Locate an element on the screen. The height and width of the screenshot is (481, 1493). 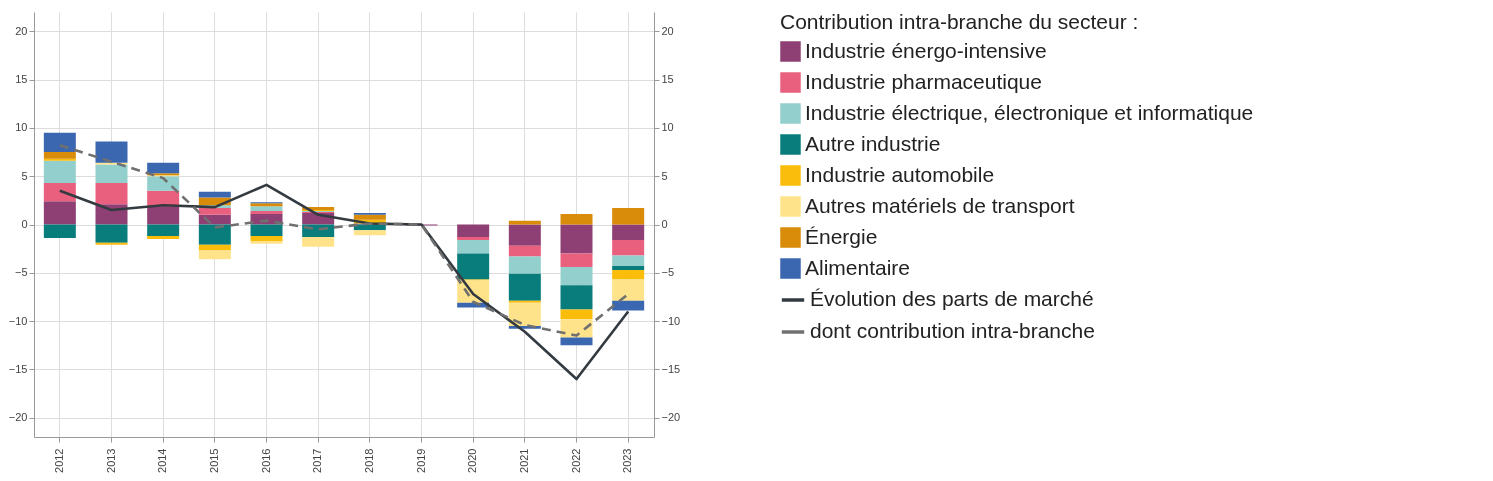
x-tick-label: 2017 is located at coordinates (317, 460).